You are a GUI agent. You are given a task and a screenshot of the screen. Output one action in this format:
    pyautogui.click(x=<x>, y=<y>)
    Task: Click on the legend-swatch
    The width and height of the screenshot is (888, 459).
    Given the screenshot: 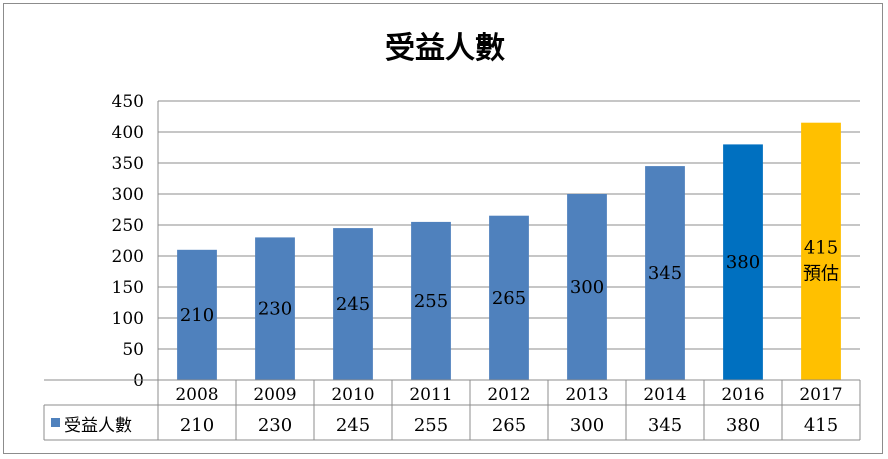 What is the action you would take?
    pyautogui.click(x=55, y=422)
    